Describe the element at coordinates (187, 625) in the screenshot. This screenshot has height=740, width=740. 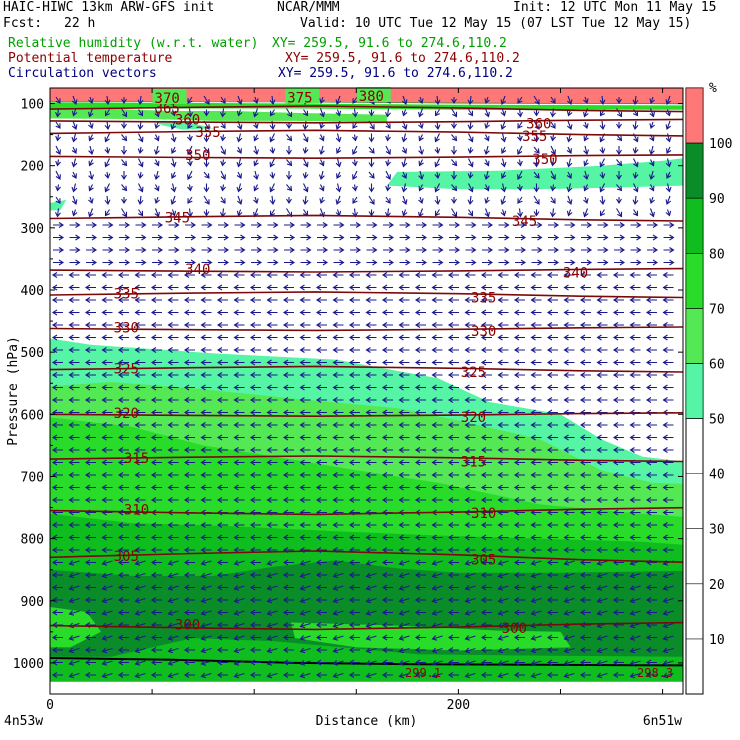
I see `theta-label-300-0: 300` at that location.